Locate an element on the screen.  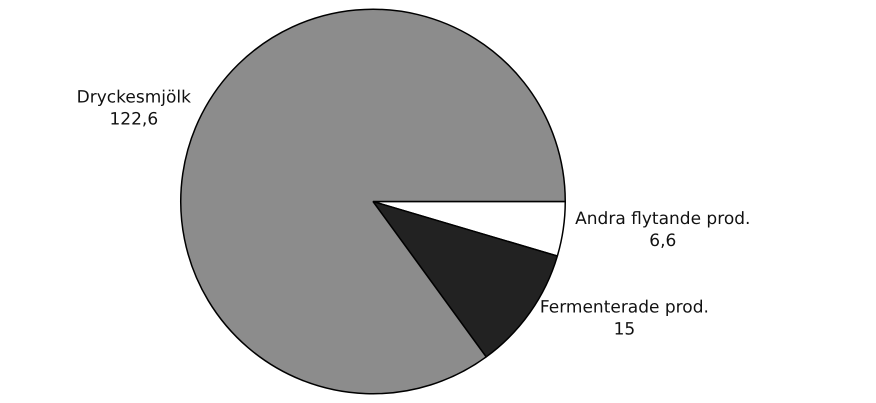
slice-label: Dryckesmjölk is located at coordinates (134, 97).